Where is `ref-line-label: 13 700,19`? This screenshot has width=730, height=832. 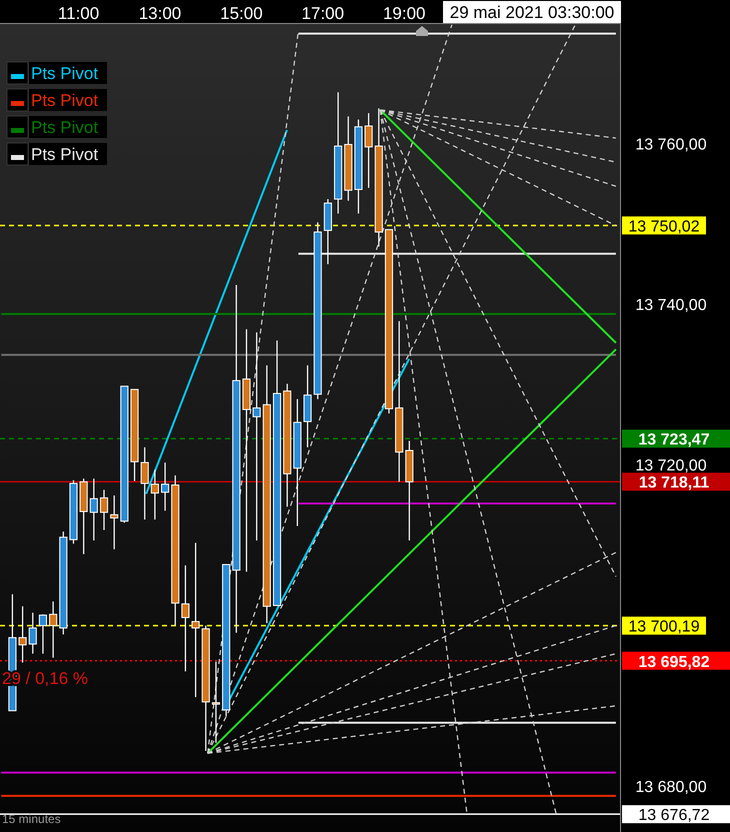 ref-line-label: 13 700,19 is located at coordinates (664, 627).